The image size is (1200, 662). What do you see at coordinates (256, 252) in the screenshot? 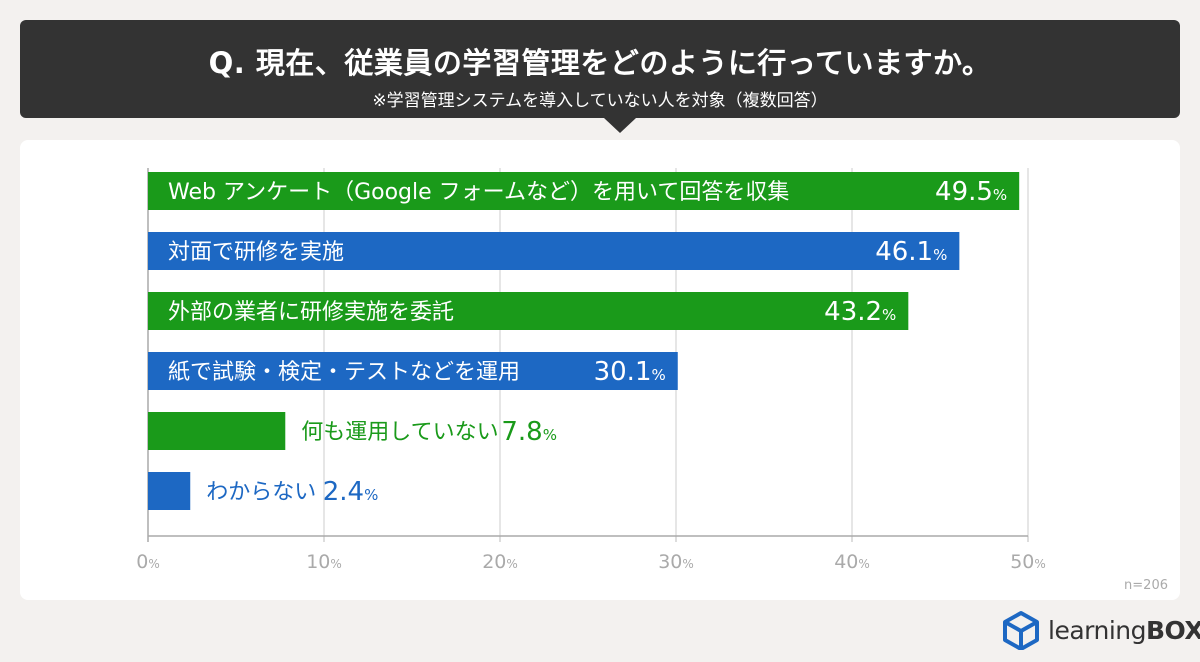
I see `bar-category-label: 対面で研修を実施` at bounding box center [256, 252].